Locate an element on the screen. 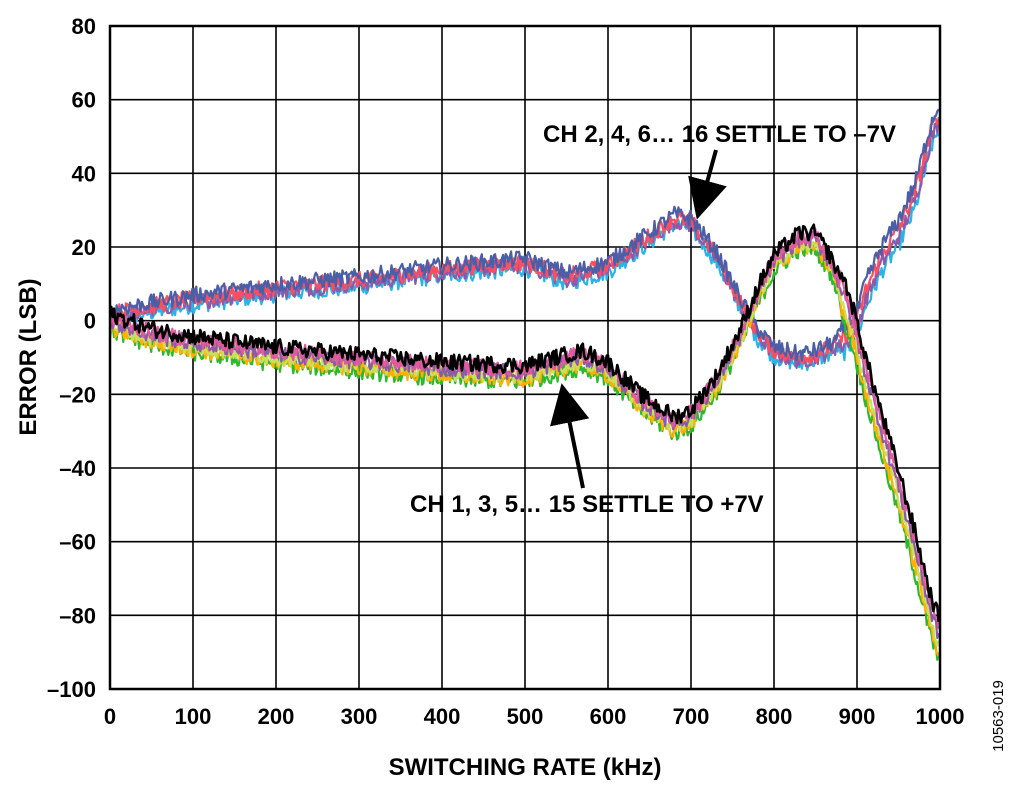 This screenshot has height=787, width=1024. annotation-odd-channels: CH 1, 3, 5… 15 SETTLE TO +7V is located at coordinates (587, 504).